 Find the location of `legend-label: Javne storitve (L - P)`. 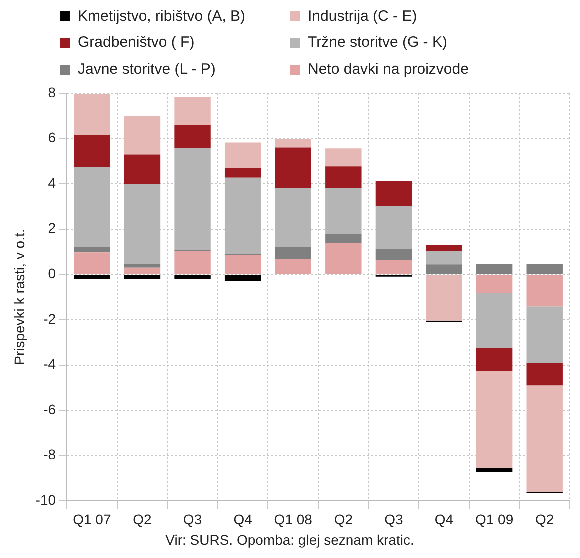

legend-label: Javne storitve (L - P) is located at coordinates (147, 70).